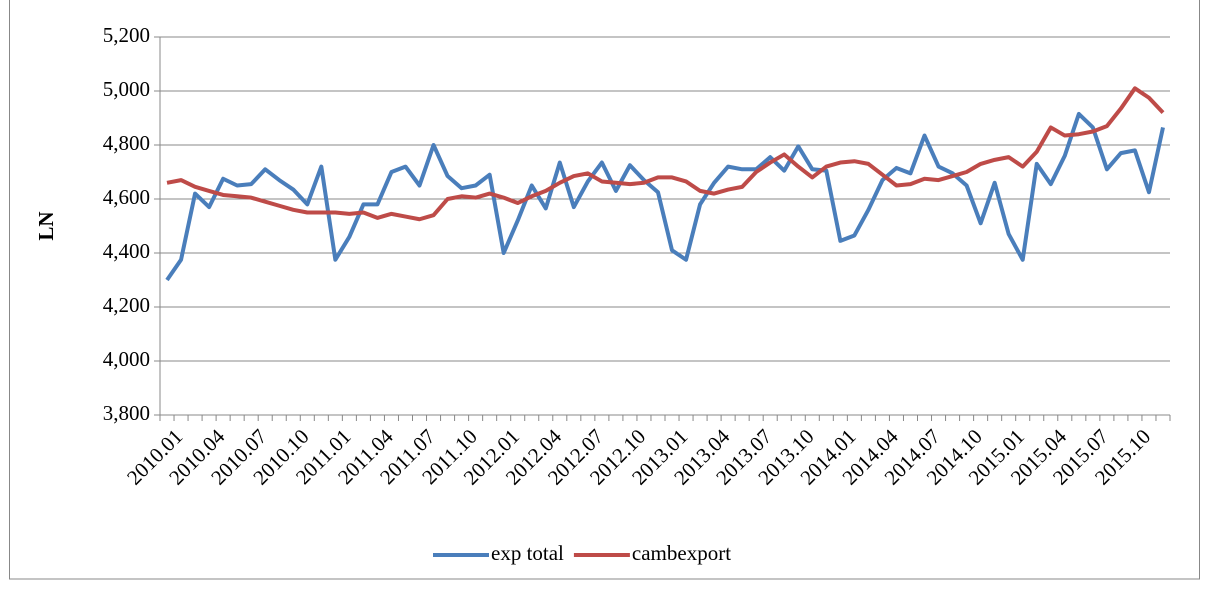 The image size is (1211, 595). Describe the element at coordinates (46, 225) in the screenshot. I see `y-axis-label: LN` at that location.